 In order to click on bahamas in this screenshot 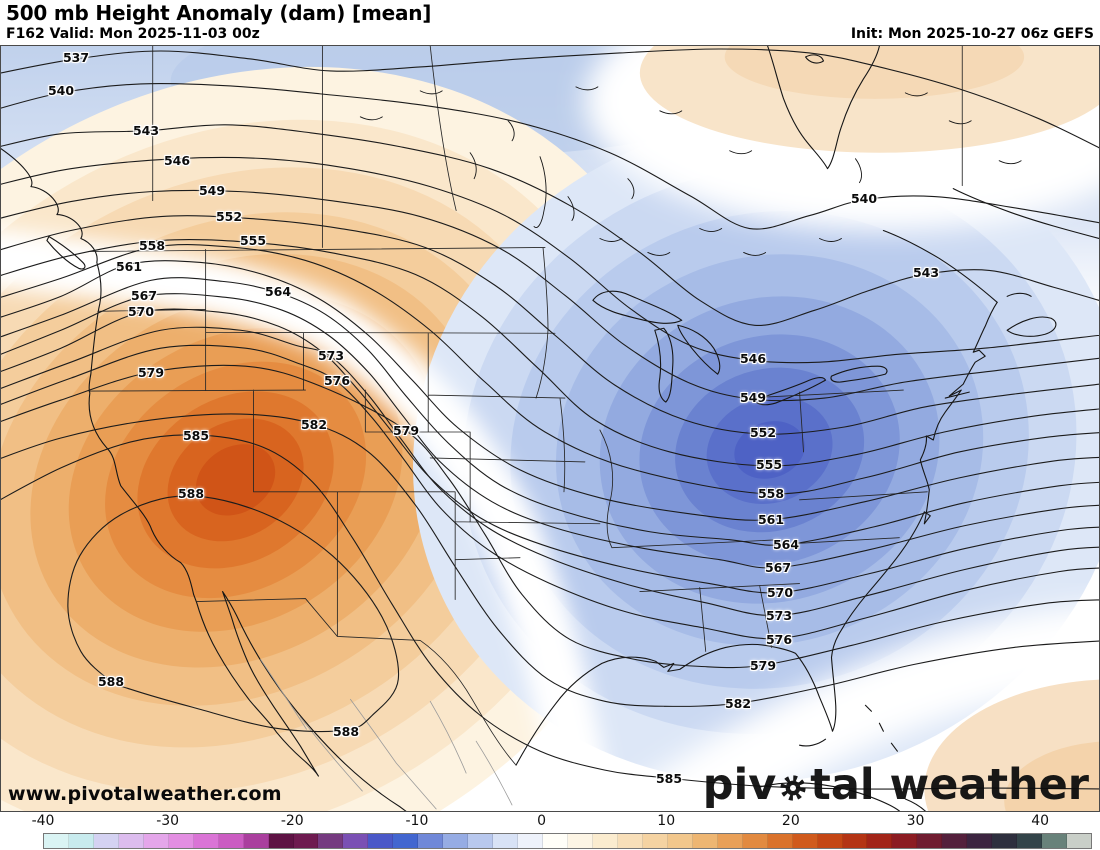, I will do `click(881, 728)`.